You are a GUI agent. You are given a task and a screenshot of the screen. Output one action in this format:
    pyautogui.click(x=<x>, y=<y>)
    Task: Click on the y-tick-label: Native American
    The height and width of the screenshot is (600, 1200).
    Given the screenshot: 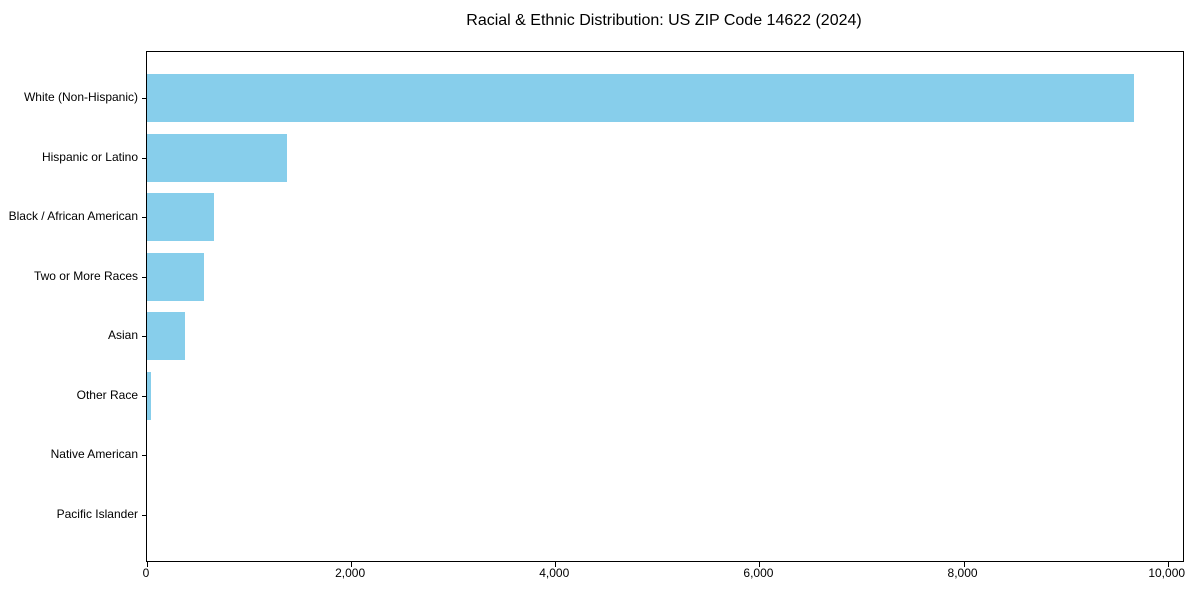 What is the action you would take?
    pyautogui.click(x=94, y=454)
    